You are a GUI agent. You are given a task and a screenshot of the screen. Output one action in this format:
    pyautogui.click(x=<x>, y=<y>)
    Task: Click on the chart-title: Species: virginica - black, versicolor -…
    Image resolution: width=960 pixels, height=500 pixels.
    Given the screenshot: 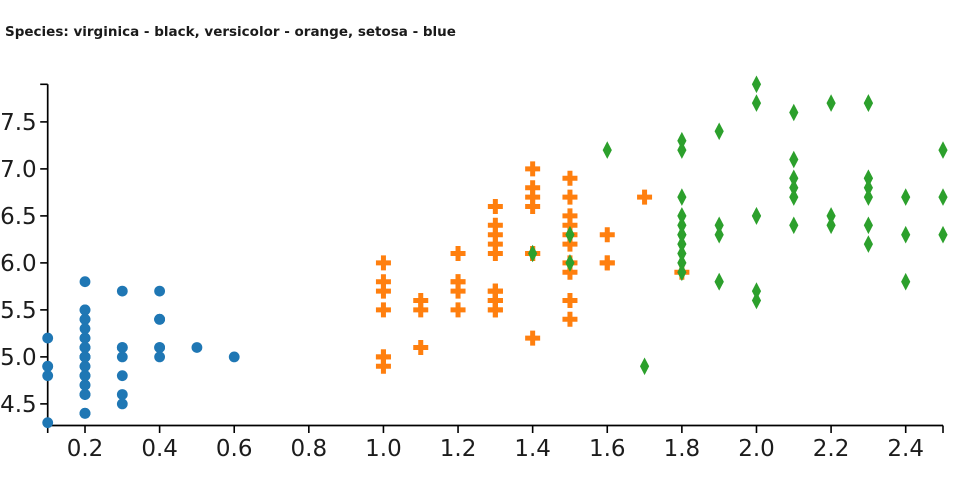 What is the action you would take?
    pyautogui.click(x=230, y=32)
    